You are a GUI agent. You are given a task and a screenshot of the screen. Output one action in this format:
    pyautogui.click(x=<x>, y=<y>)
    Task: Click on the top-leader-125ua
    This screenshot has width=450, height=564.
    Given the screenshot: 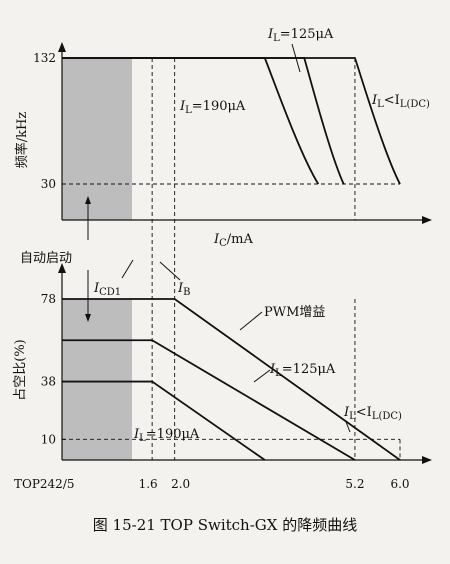 What is the action you would take?
    pyautogui.click(x=296, y=58)
    